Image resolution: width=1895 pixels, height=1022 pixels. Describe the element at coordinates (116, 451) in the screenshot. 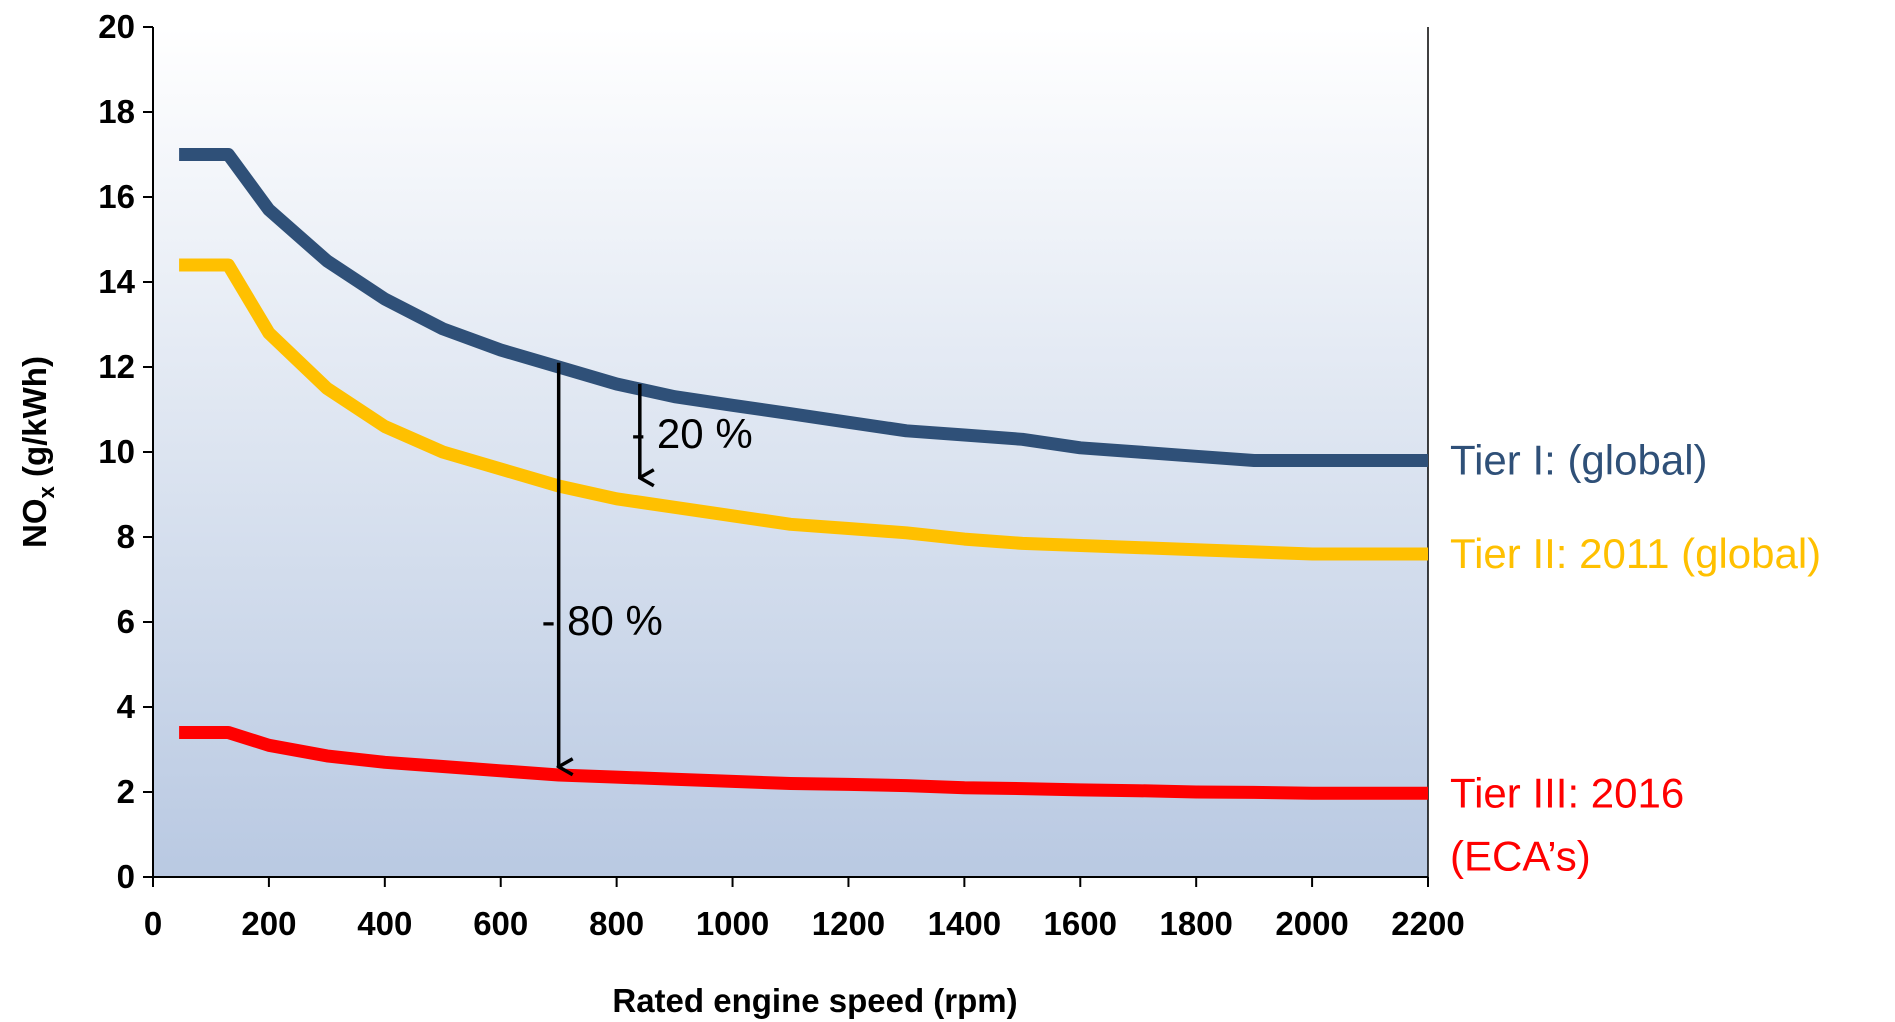

I see `y-tick-label: 10` at that location.